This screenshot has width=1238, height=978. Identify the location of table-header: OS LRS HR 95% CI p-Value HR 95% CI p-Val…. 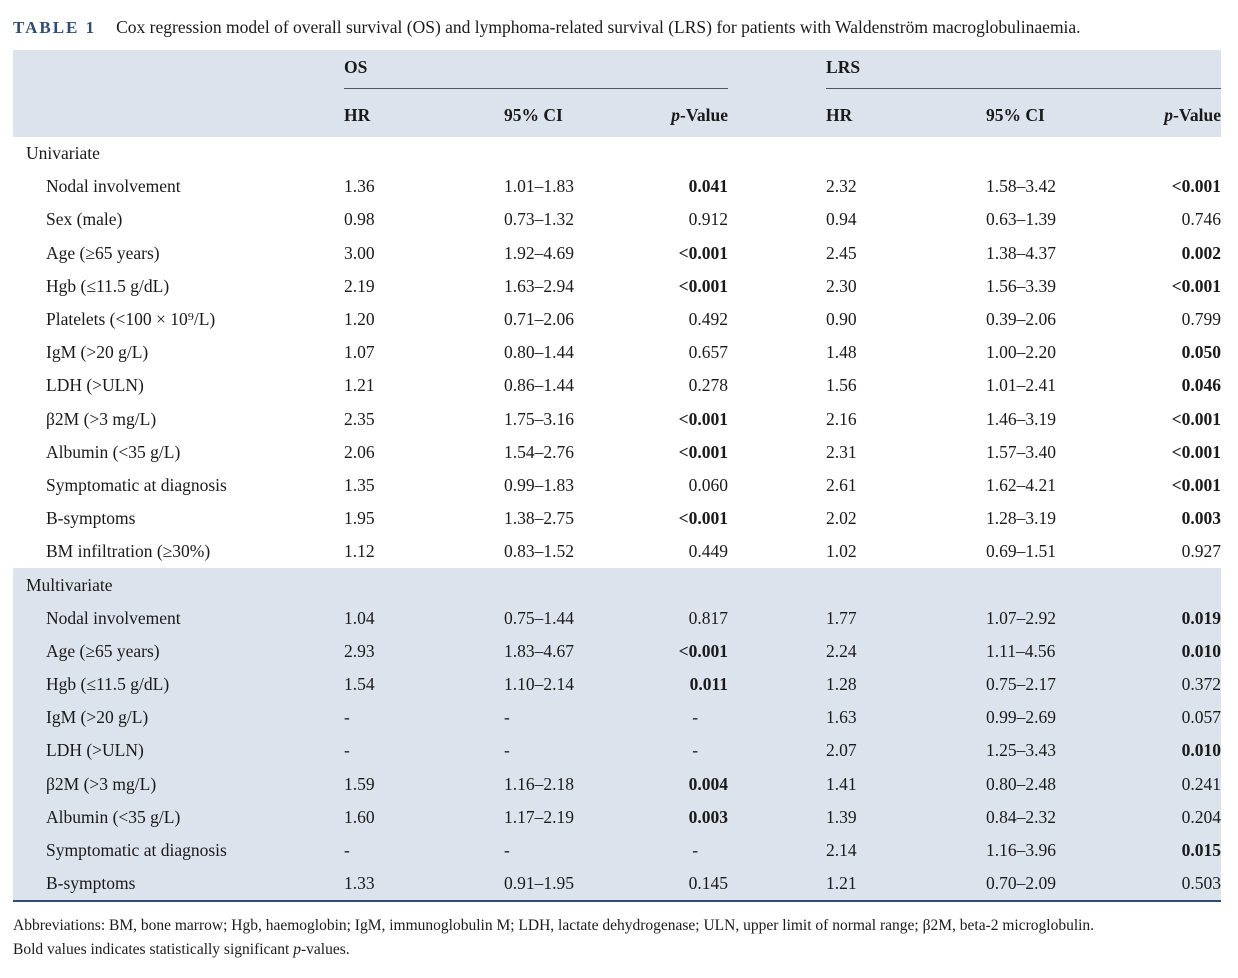
(617, 93).